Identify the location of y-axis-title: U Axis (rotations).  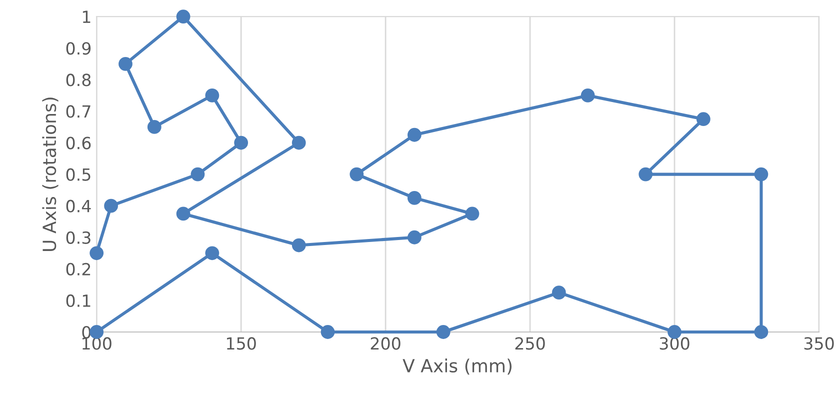
(50, 174).